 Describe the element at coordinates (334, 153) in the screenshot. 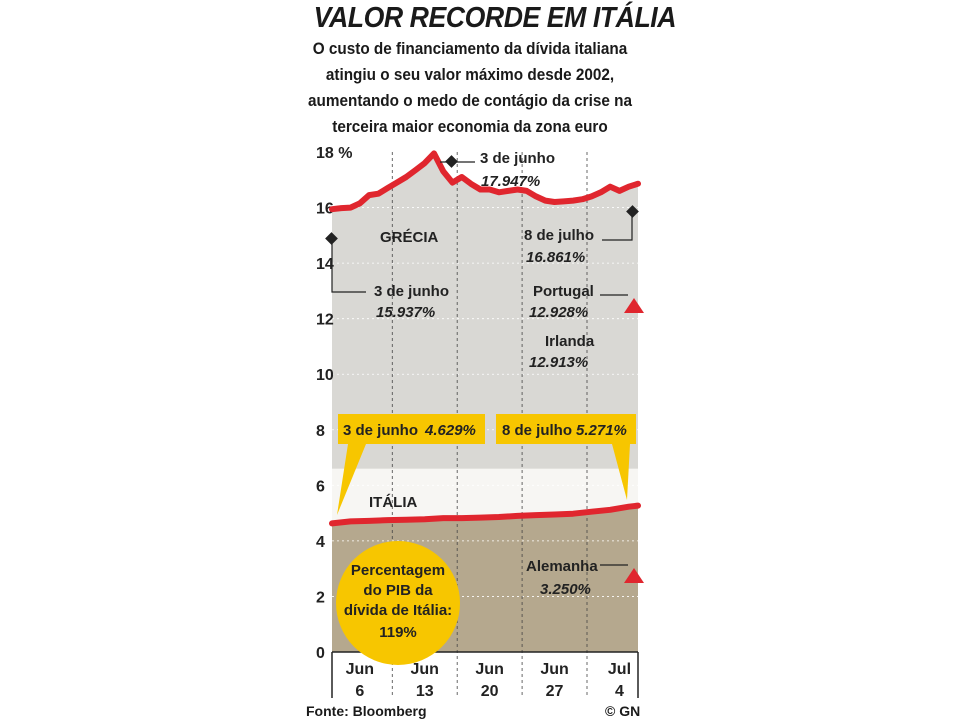

I see `y-tick-label: 18 %` at that location.